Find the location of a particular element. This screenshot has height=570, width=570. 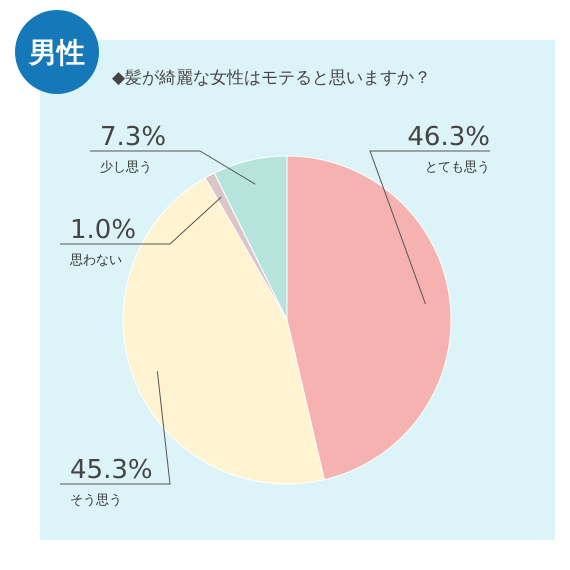

slice-label: 少し思う is located at coordinates (126, 167).